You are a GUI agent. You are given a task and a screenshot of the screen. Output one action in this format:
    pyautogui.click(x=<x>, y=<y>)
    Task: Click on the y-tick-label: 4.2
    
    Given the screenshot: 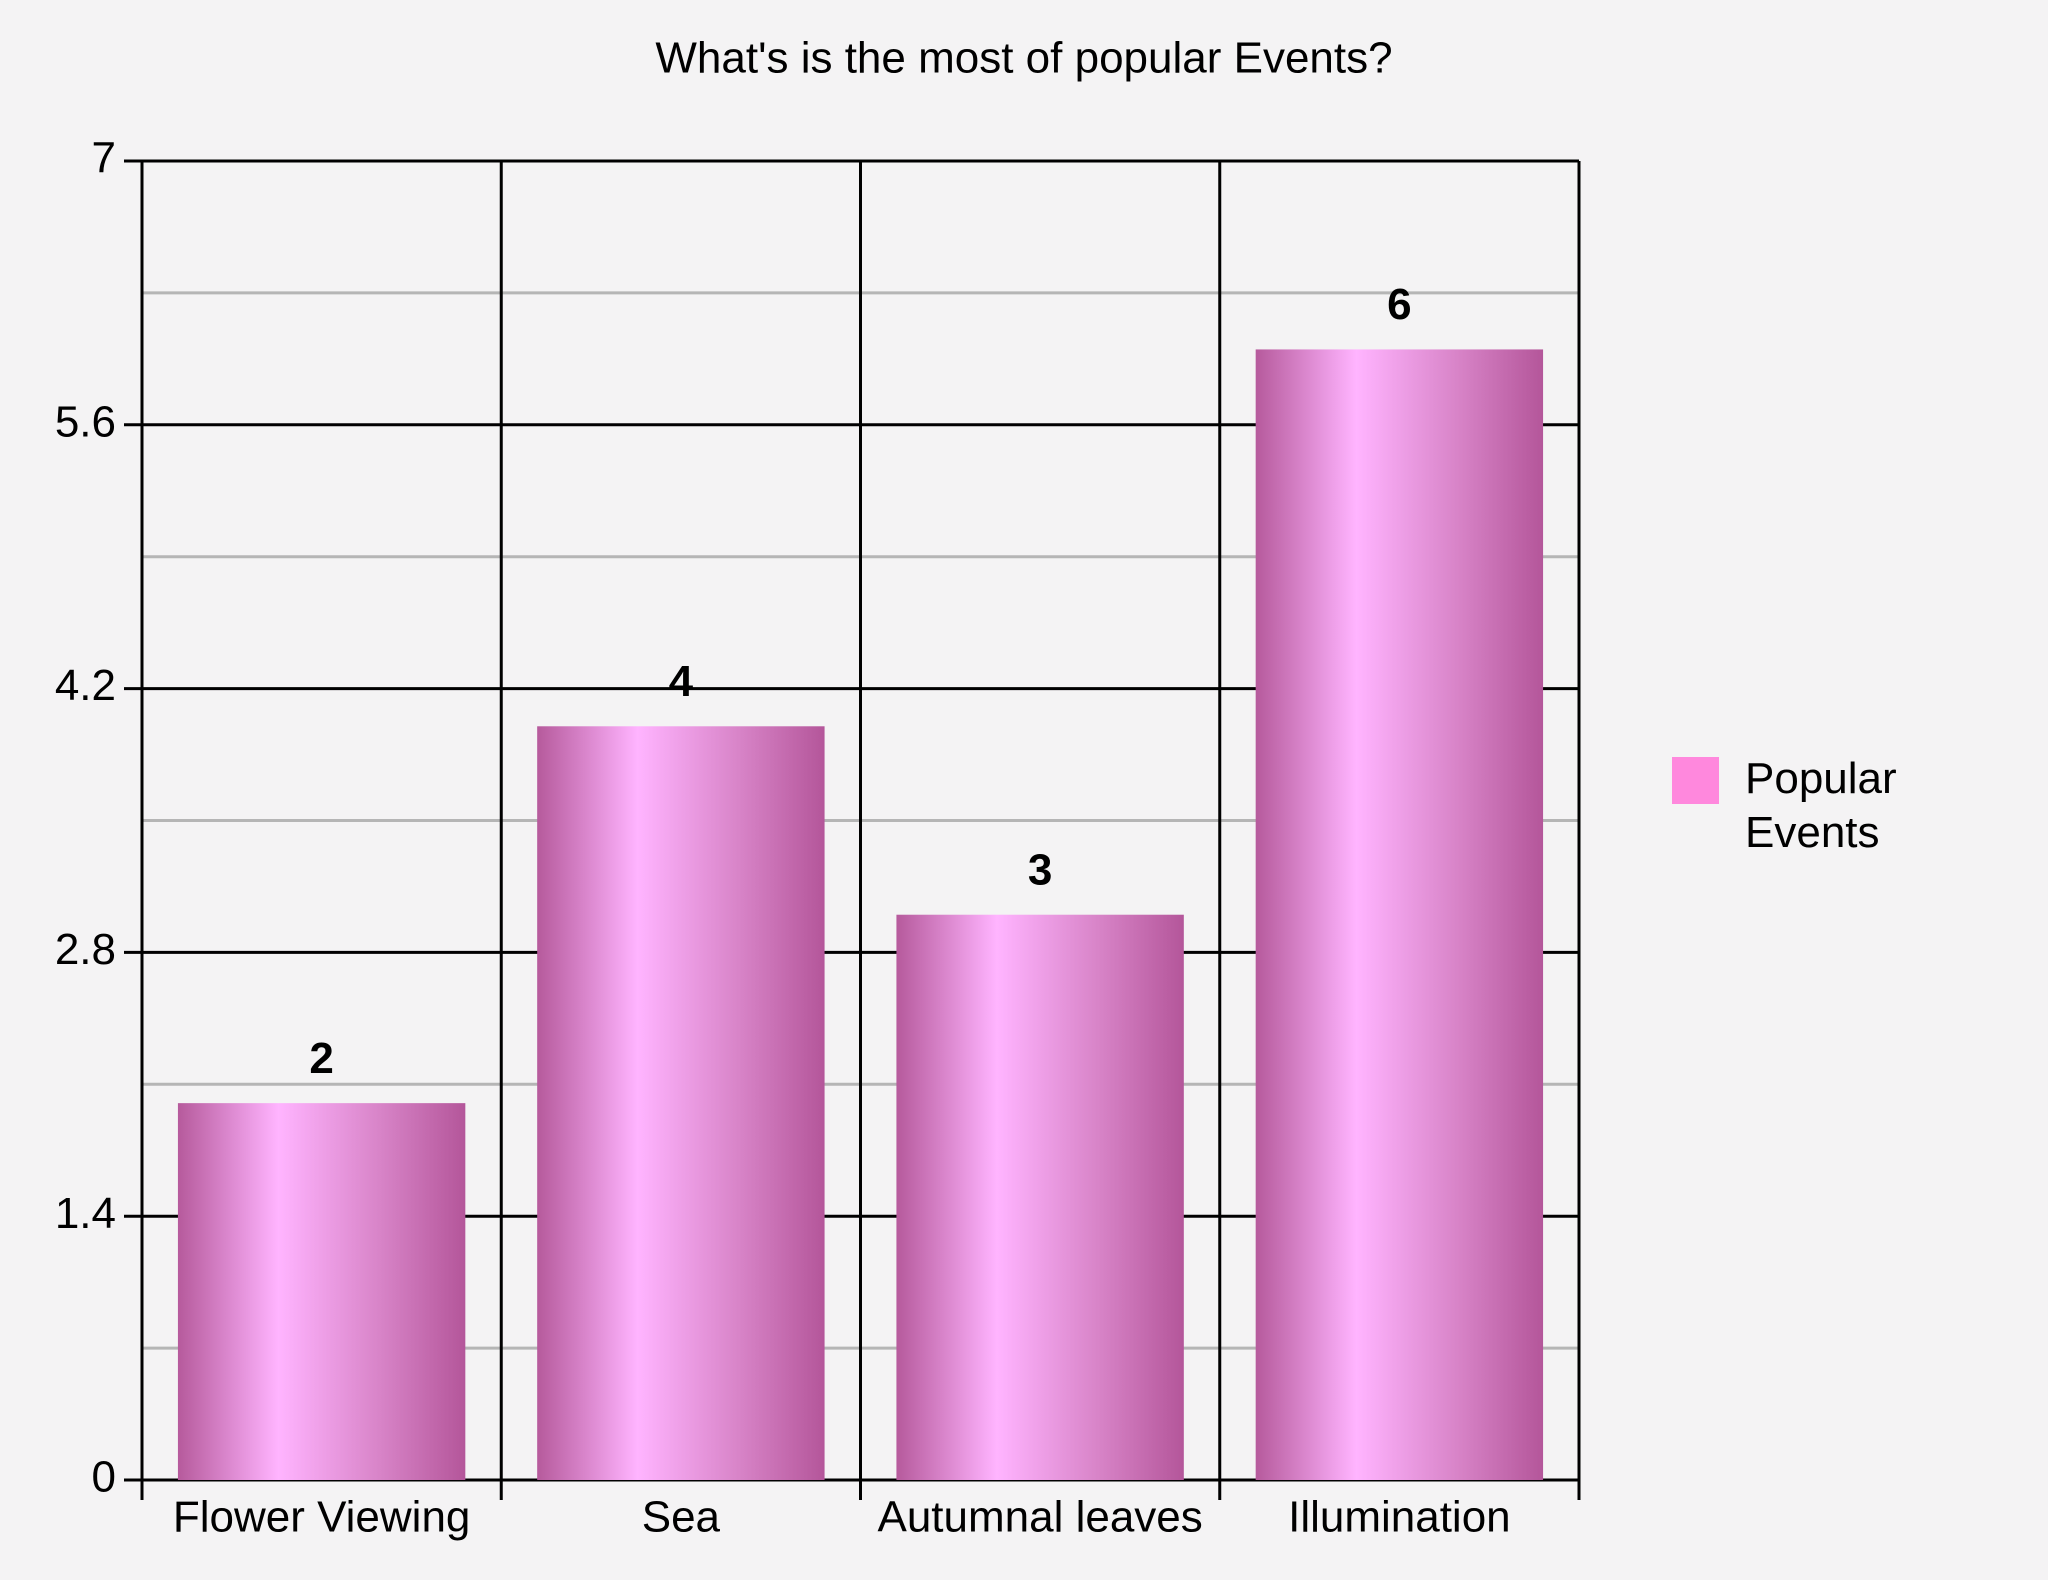 What is the action you would take?
    pyautogui.click(x=85, y=685)
    